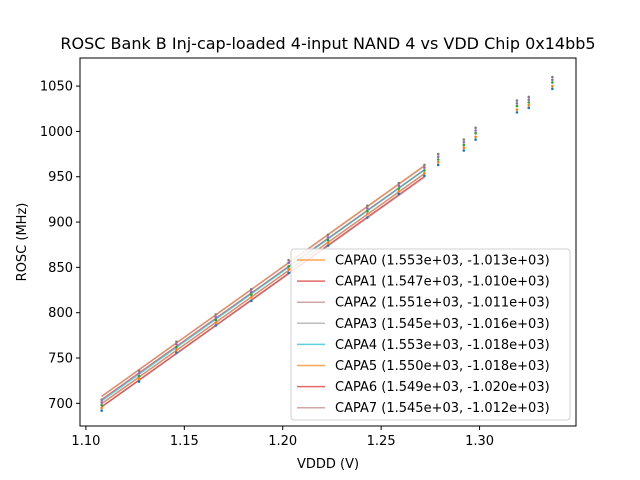 The height and width of the screenshot is (480, 640). I want to click on y-tick-label: 700, so click(60, 404).